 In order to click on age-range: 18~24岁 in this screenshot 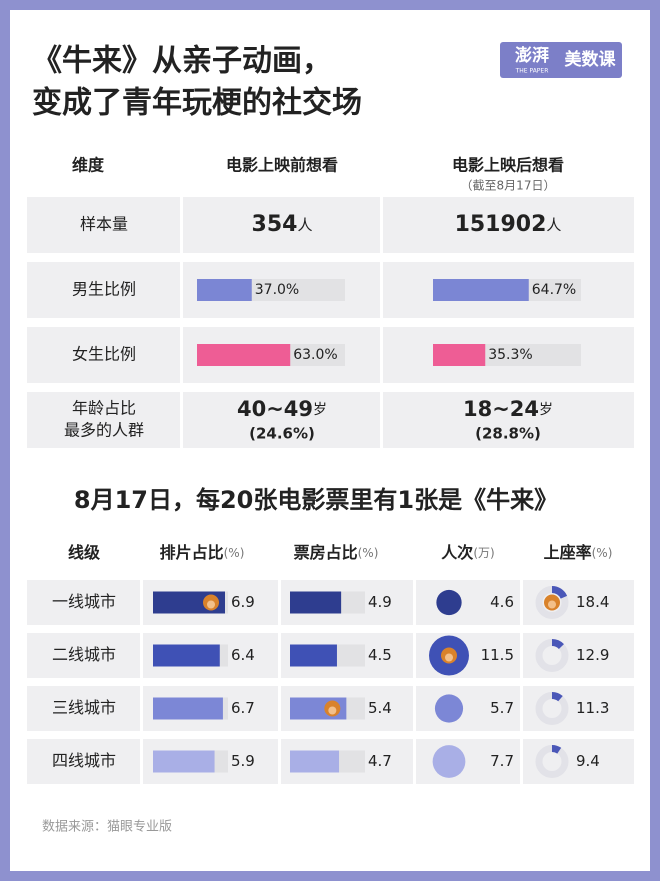, I will do `click(508, 409)`.